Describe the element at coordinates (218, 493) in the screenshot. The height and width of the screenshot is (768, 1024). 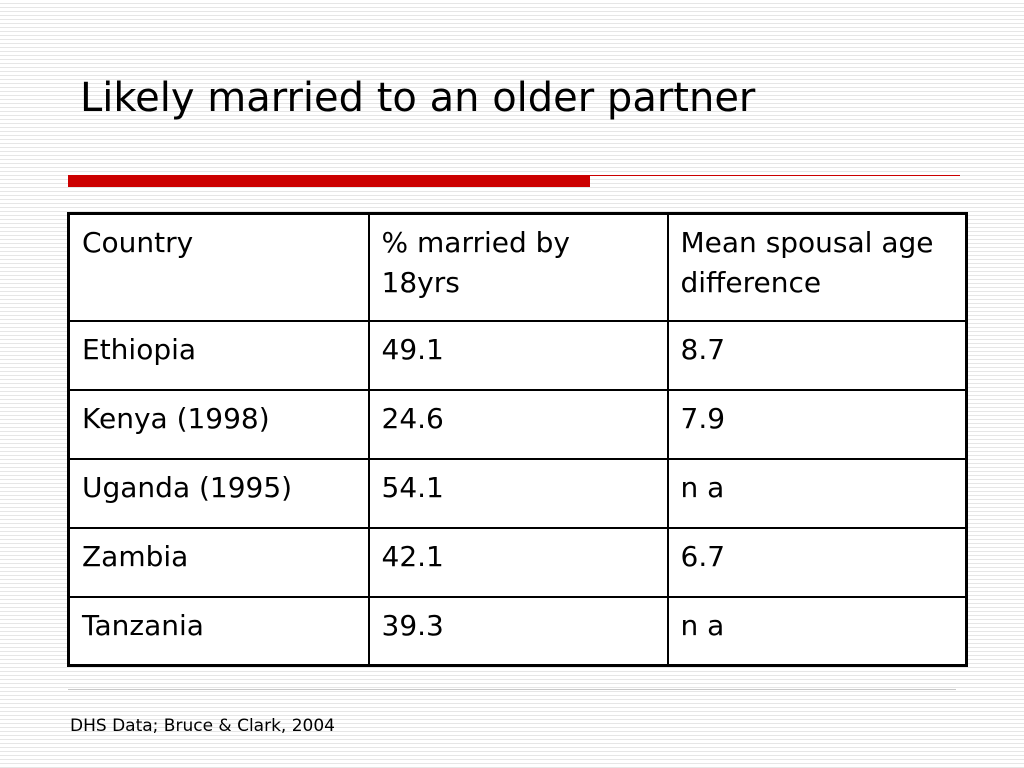
I see `cell-country: Uganda (1995)` at that location.